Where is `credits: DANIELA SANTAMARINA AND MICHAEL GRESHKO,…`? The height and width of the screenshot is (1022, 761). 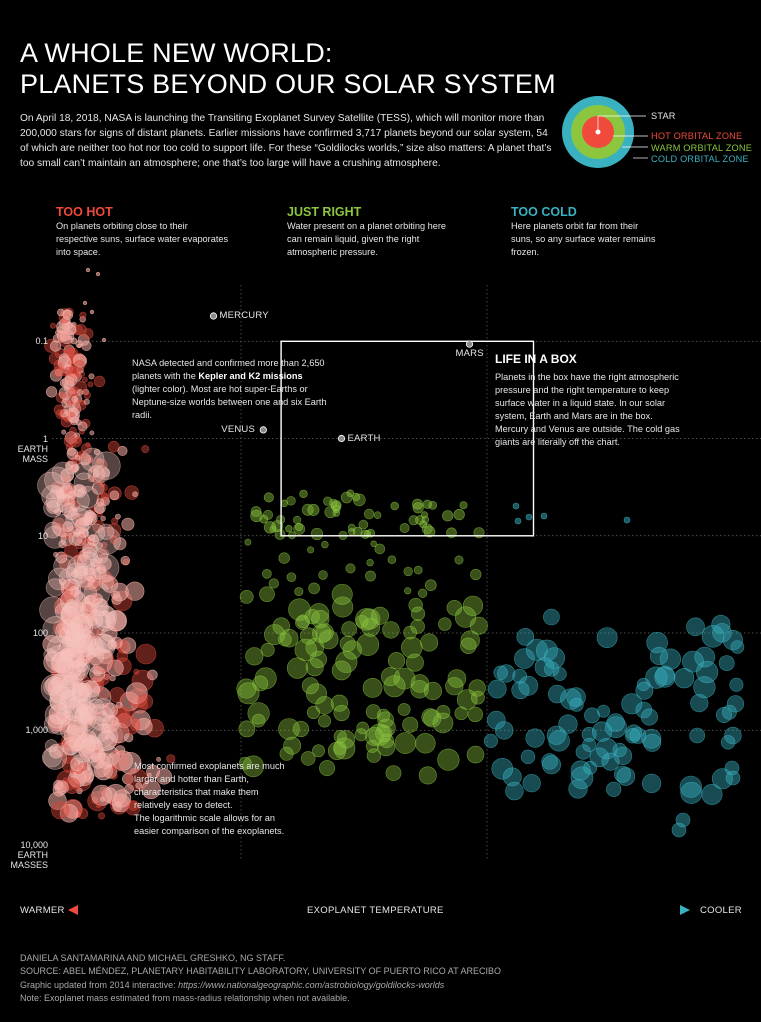 credits: DANIELA SANTAMARINA AND MICHAEL GRESHKO,… is located at coordinates (260, 978).